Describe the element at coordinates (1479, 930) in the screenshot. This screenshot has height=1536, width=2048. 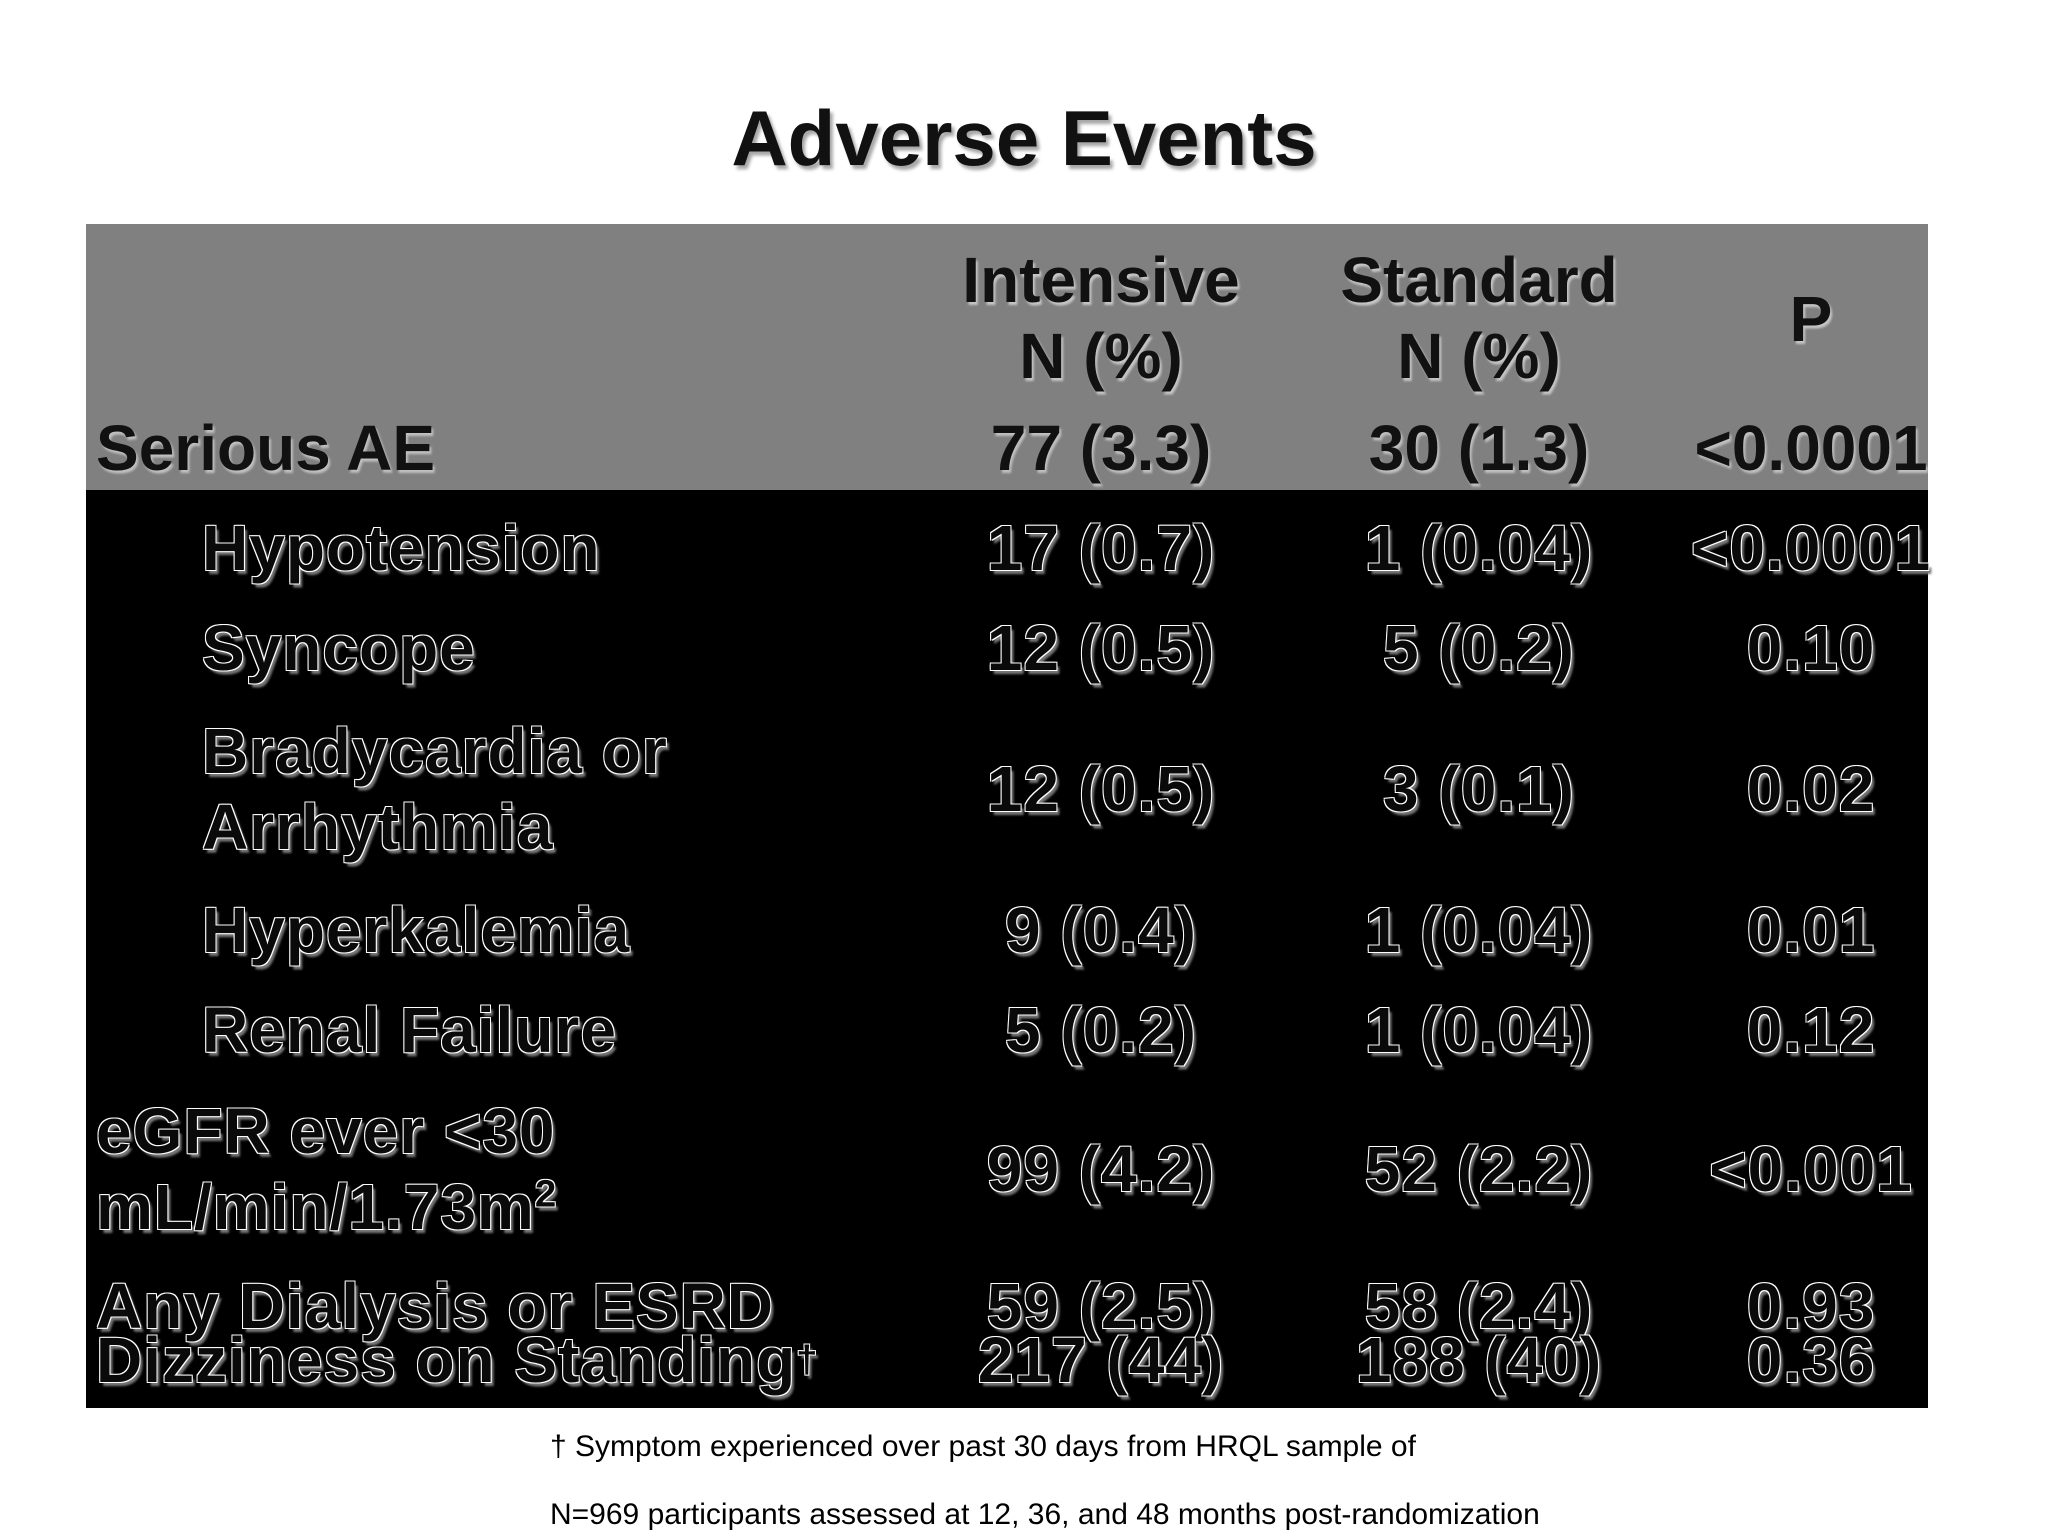
I see `row-hyperkalemia-standard: 1 (0.04)` at that location.